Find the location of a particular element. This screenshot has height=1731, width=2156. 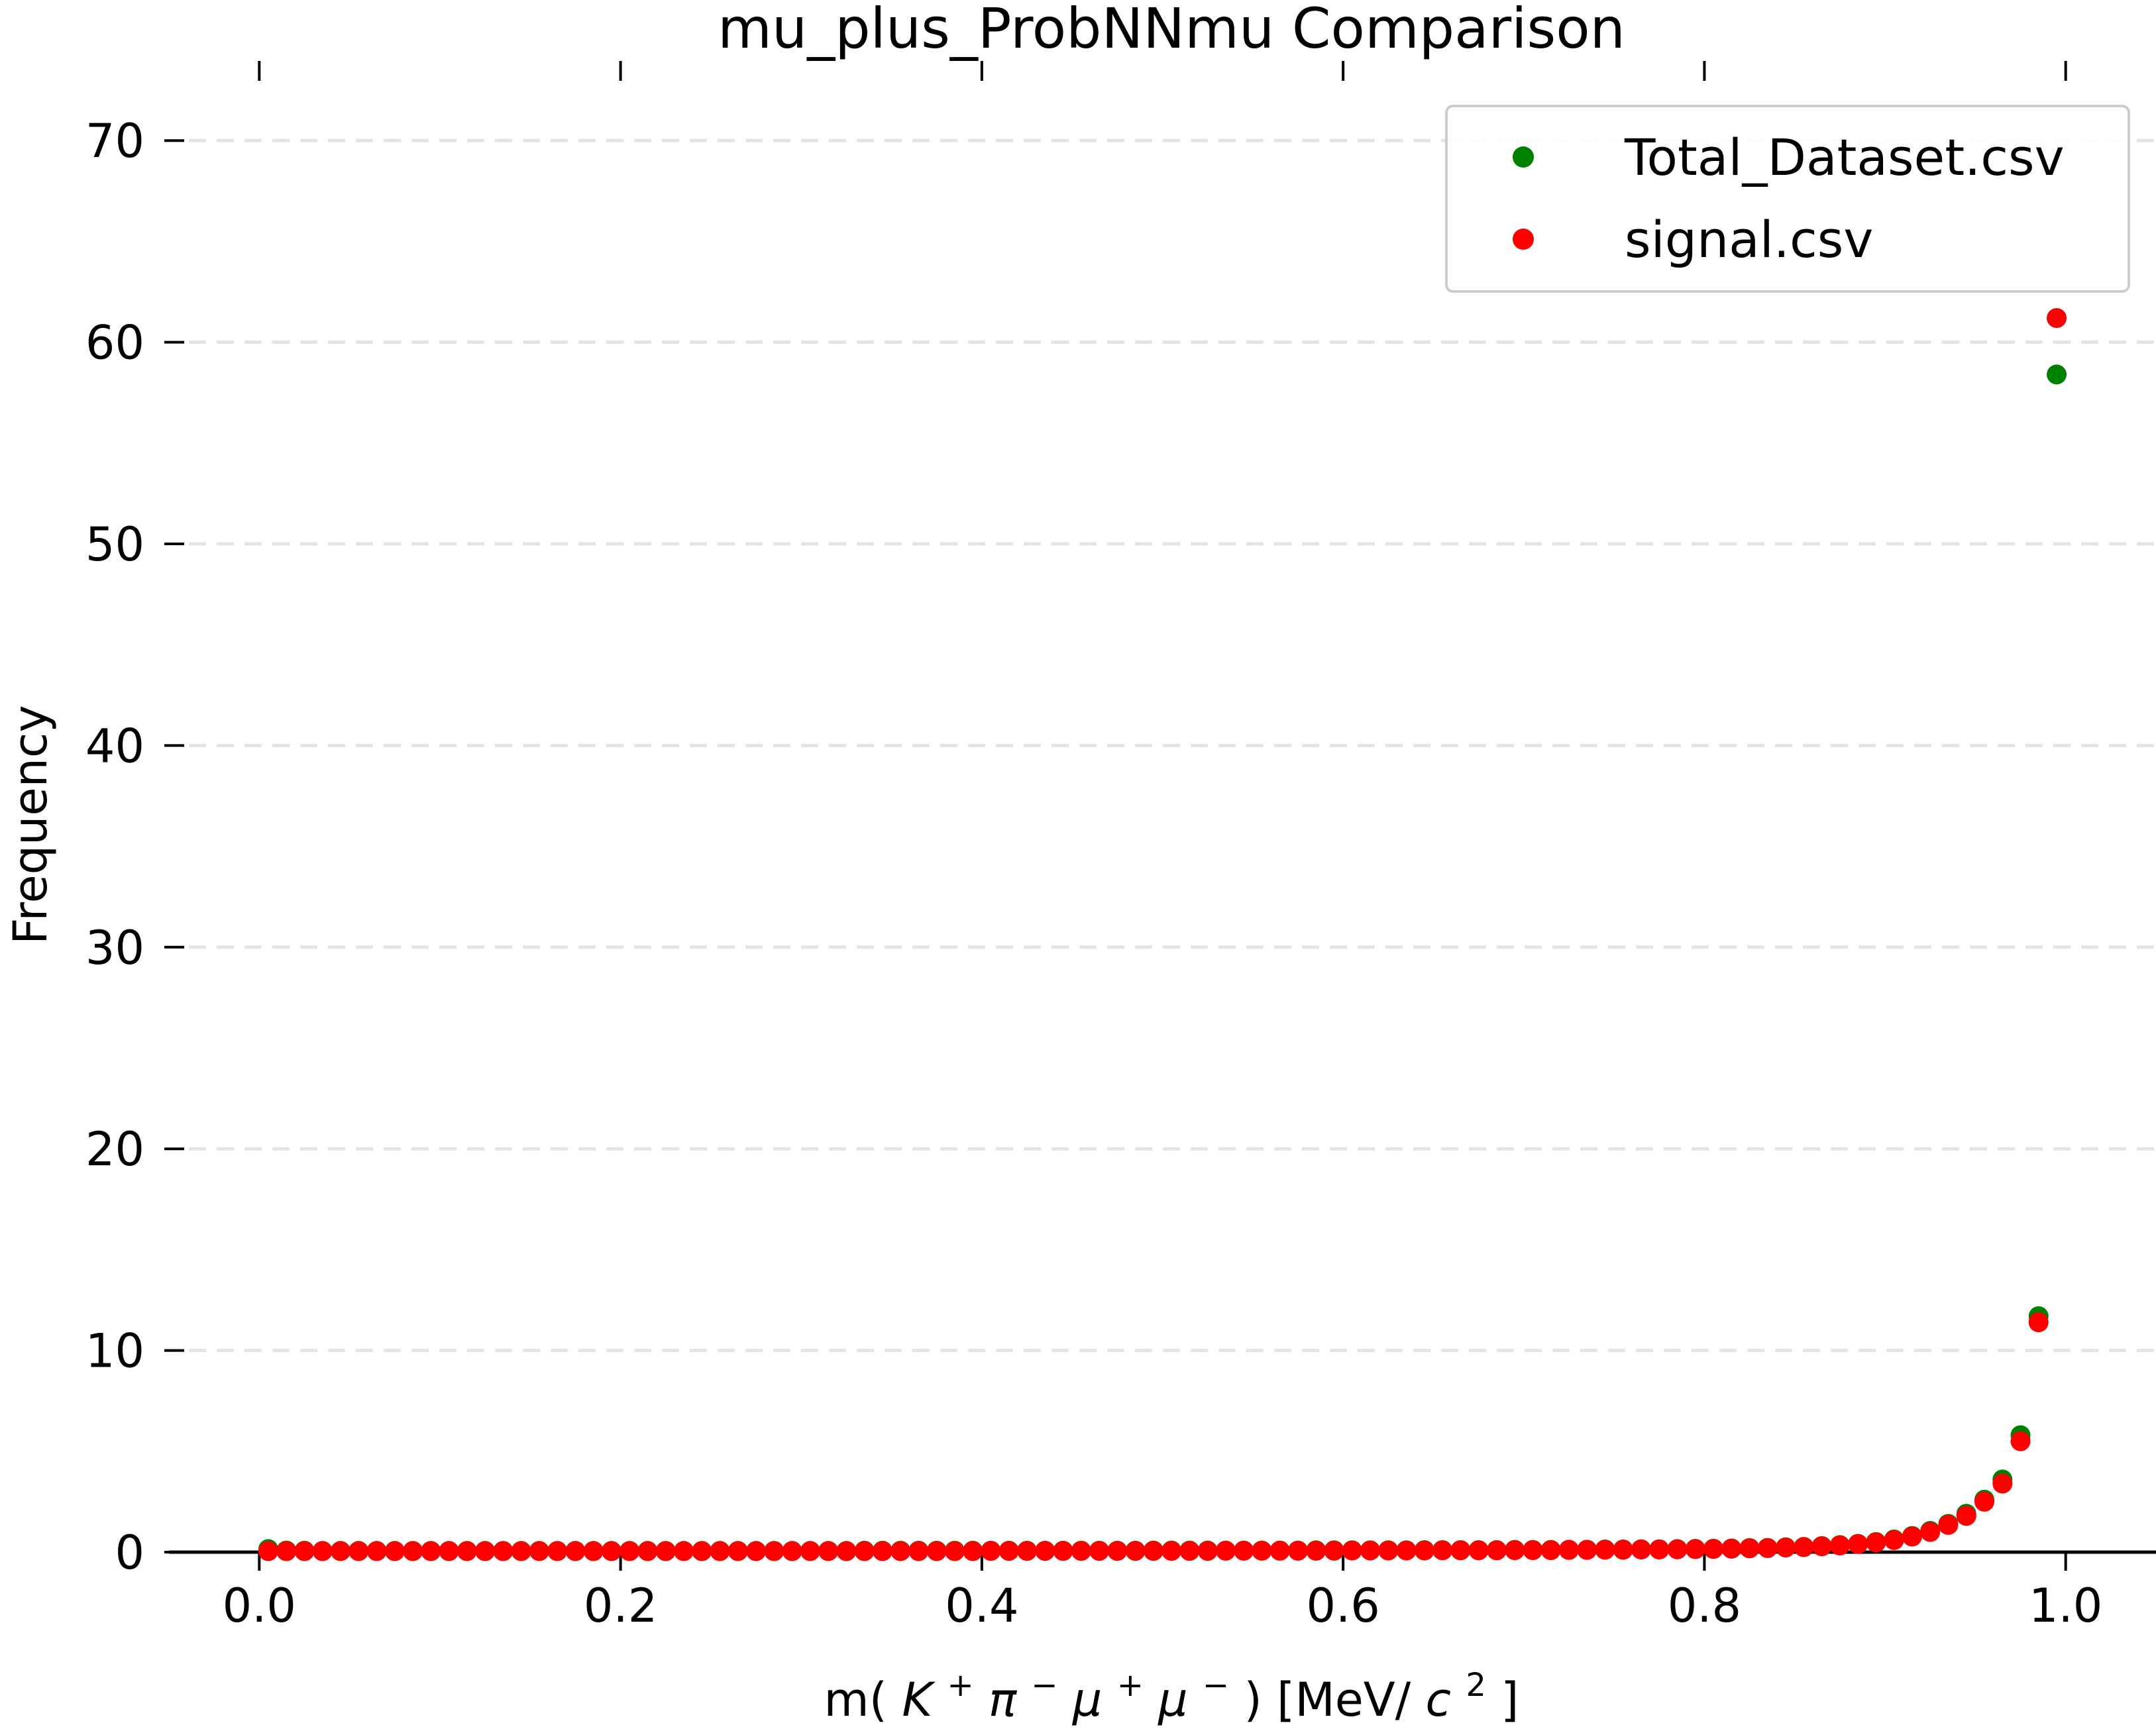

y-tick-label: 70 is located at coordinates (115, 141).